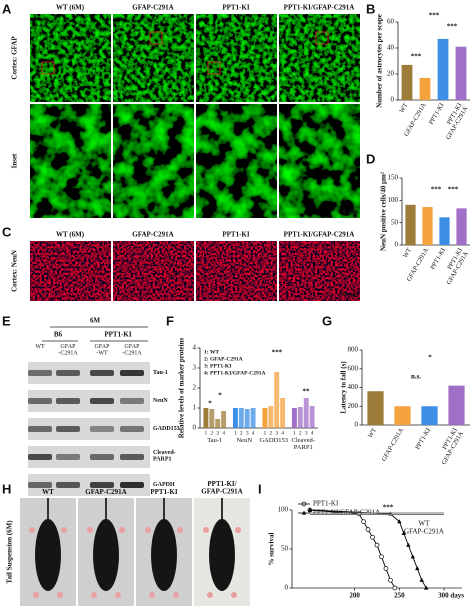 This screenshot has width=474, height=608. What do you see at coordinates (425, 524) in the screenshot?
I see `series-label: WT` at bounding box center [425, 524].